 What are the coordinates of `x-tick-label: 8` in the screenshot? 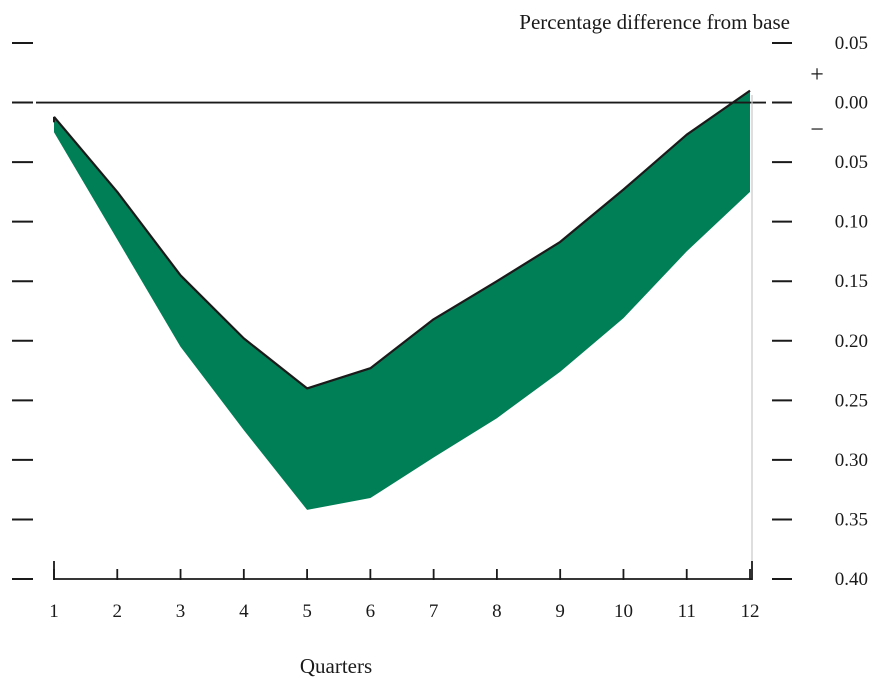 It's located at (497, 611).